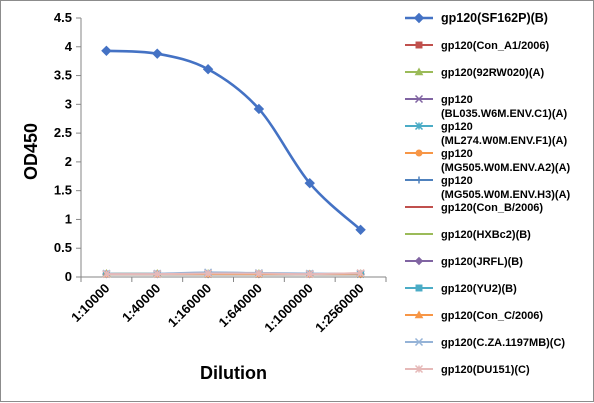 The height and width of the screenshot is (403, 594). I want to click on legend-label: (ML274.W0M.ENV.F1)(A), so click(504, 141).